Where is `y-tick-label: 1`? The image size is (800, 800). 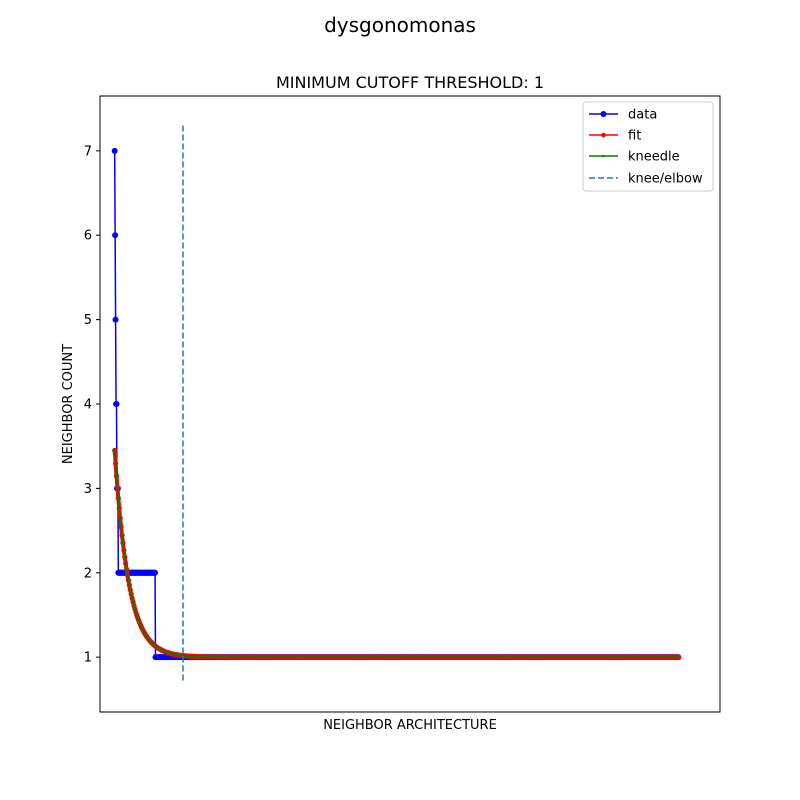 y-tick-label: 1 is located at coordinates (88, 658).